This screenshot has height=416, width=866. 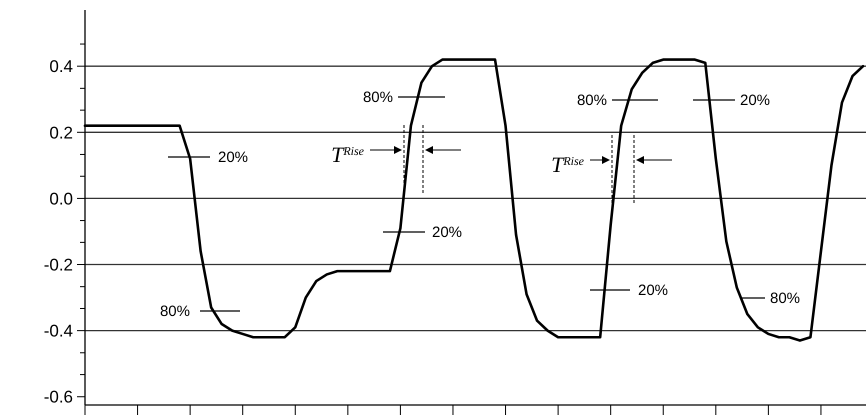 I want to click on y-tick-label: -0.4, so click(x=58, y=331).